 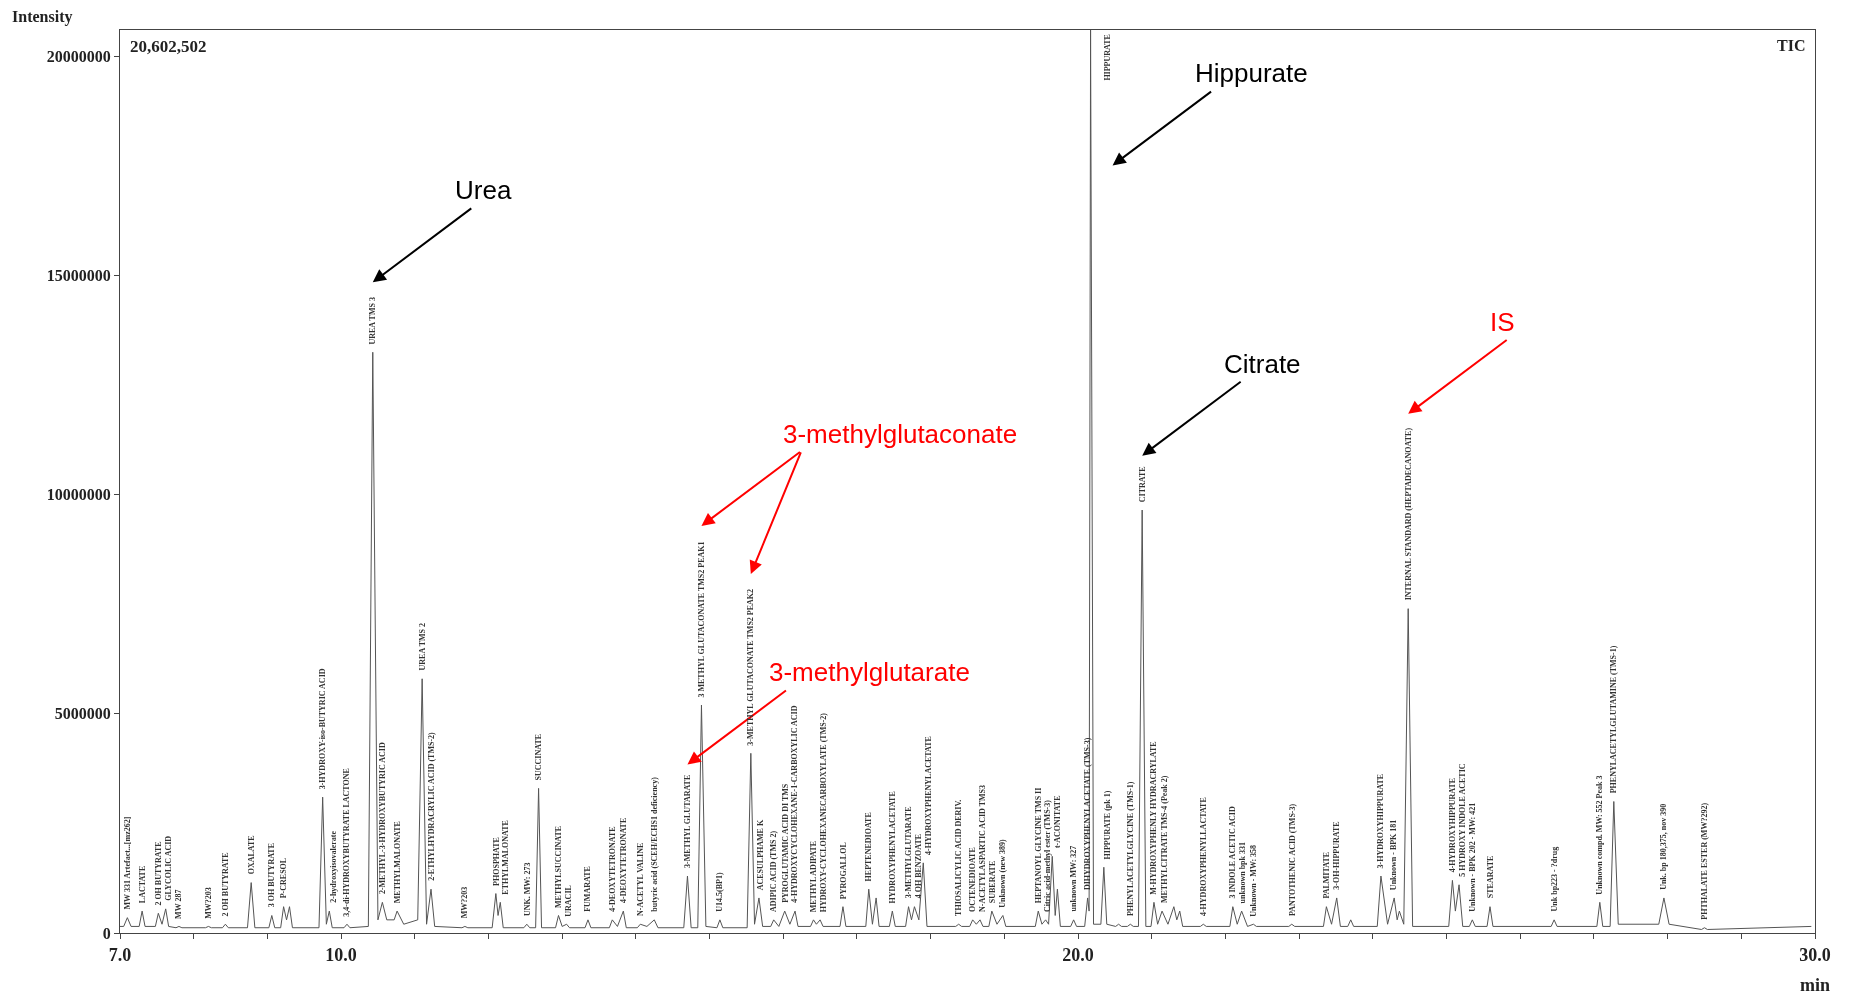 I want to click on annotation: Unknown - BPK 181, so click(x=1394, y=855).